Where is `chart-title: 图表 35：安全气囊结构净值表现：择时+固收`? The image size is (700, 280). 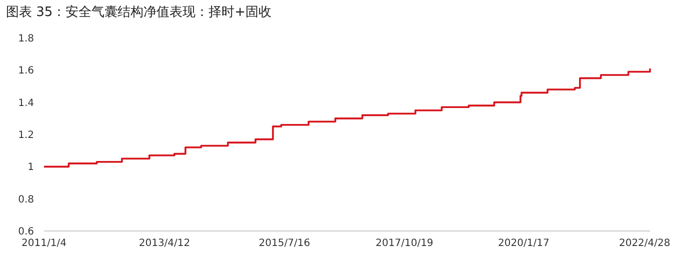
chart-title: 图表 35：安全气囊结构净值表现：择时+固收 is located at coordinates (139, 12).